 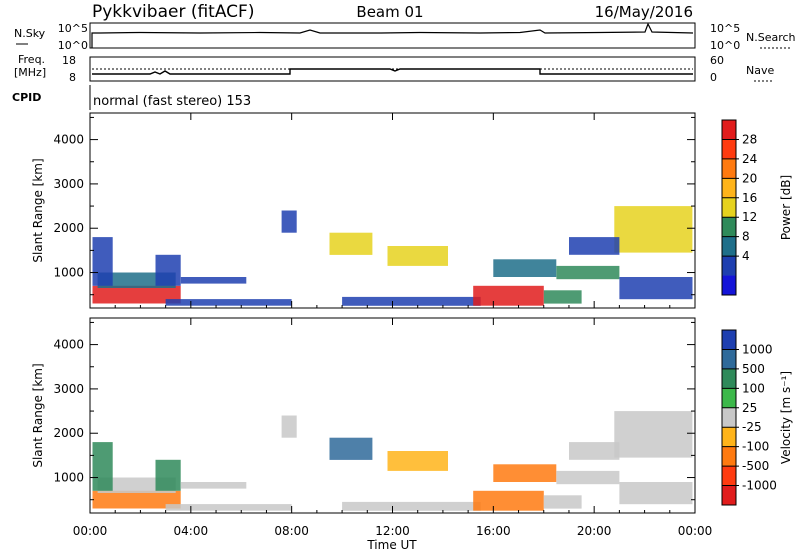 I want to click on x-tick-label: 16:00, so click(x=493, y=531).